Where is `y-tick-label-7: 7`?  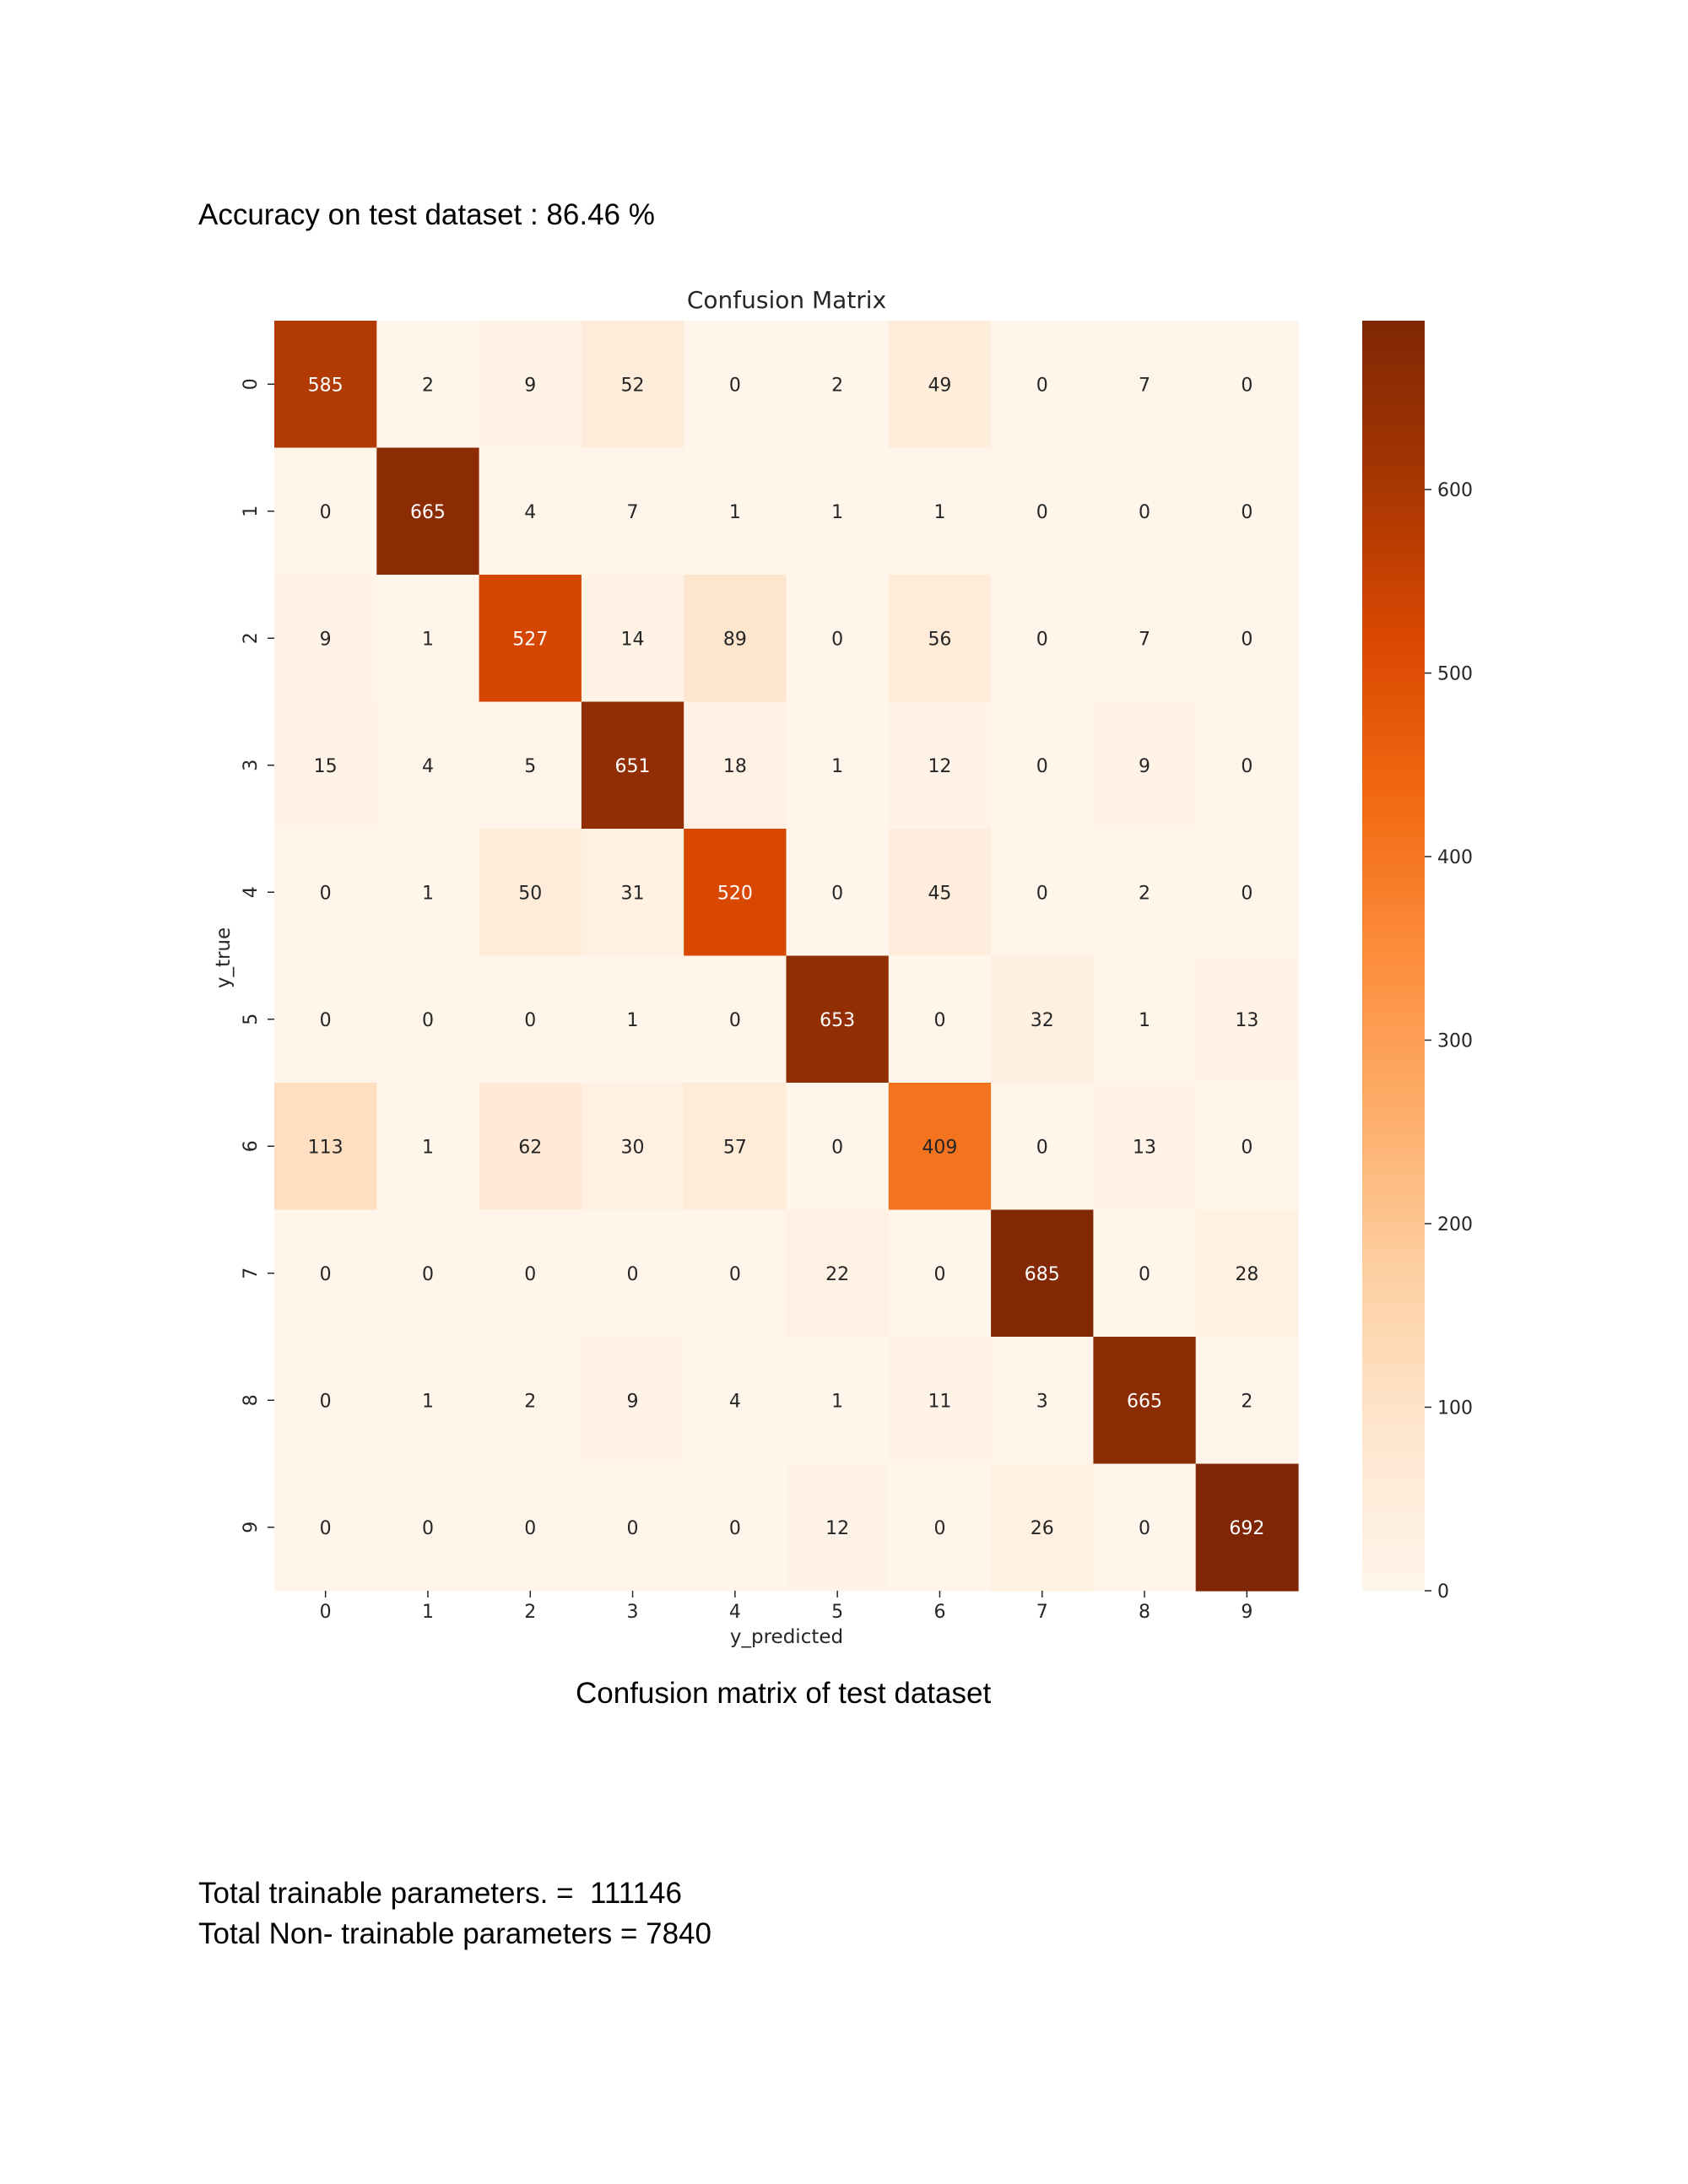
y-tick-label-7: 7 is located at coordinates (251, 1273).